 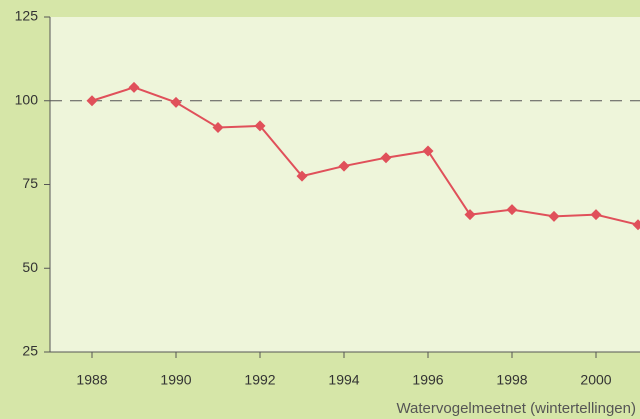 I want to click on y-tick-label: 25, so click(x=30, y=351).